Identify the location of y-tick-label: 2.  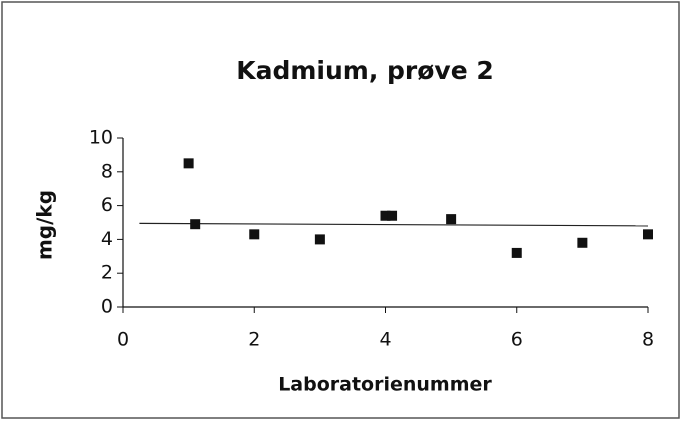
(107, 273).